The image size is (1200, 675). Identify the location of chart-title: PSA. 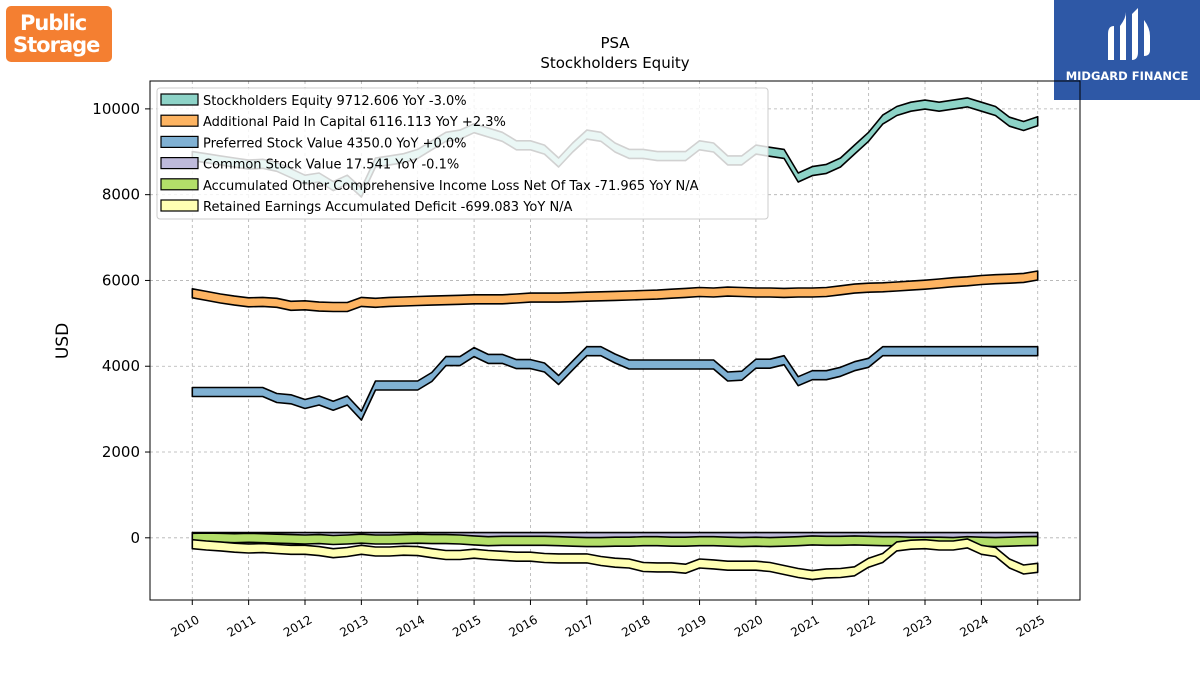
(615, 43).